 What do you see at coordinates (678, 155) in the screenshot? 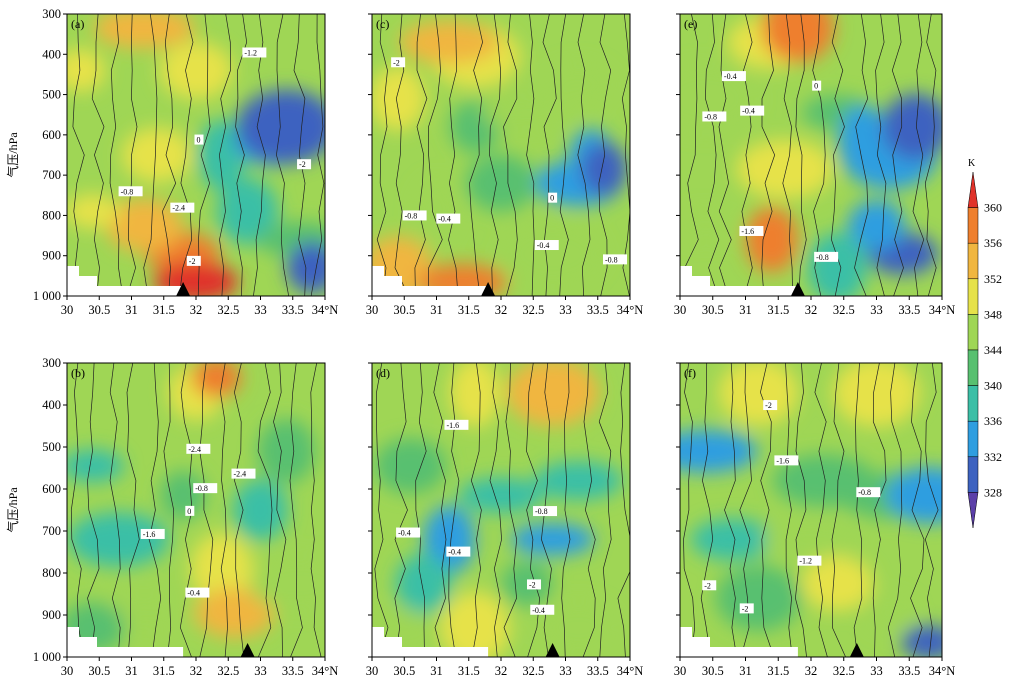
I see `y-axis` at bounding box center [678, 155].